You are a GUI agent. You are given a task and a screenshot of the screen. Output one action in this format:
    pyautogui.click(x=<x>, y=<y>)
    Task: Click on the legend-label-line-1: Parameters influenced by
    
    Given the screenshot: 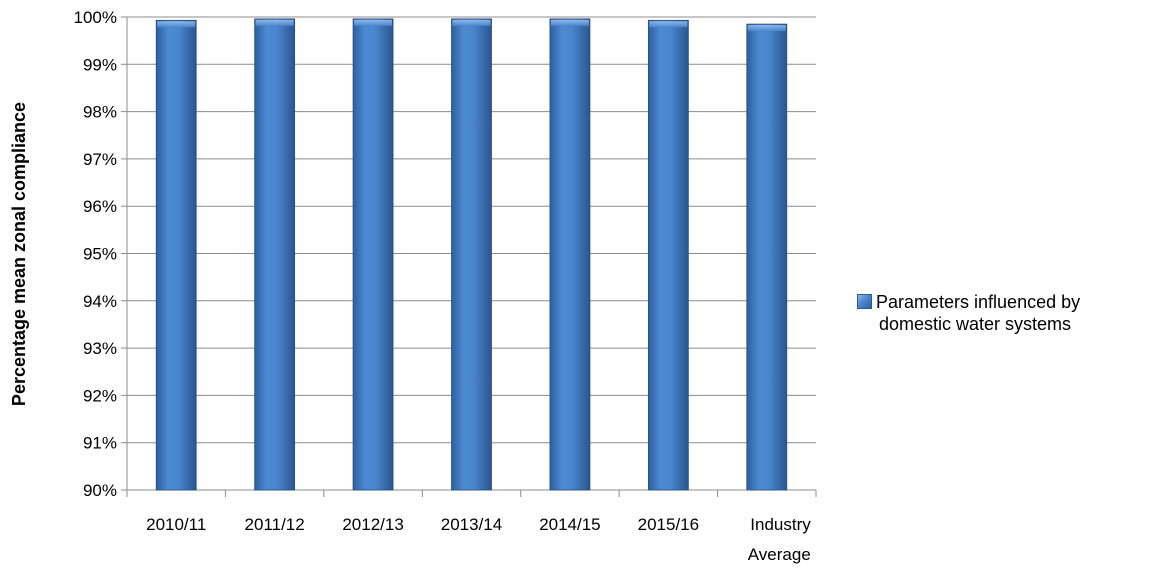 What is the action you would take?
    pyautogui.click(x=978, y=302)
    